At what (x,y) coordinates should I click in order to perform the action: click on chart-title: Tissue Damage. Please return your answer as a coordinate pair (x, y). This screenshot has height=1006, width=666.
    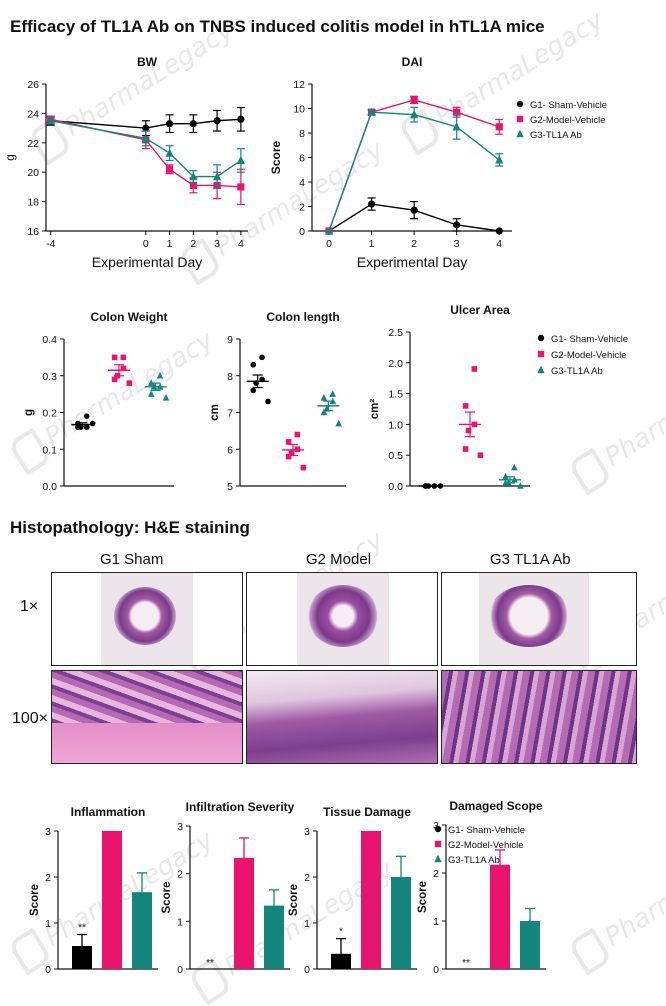
    Looking at the image, I should click on (367, 812).